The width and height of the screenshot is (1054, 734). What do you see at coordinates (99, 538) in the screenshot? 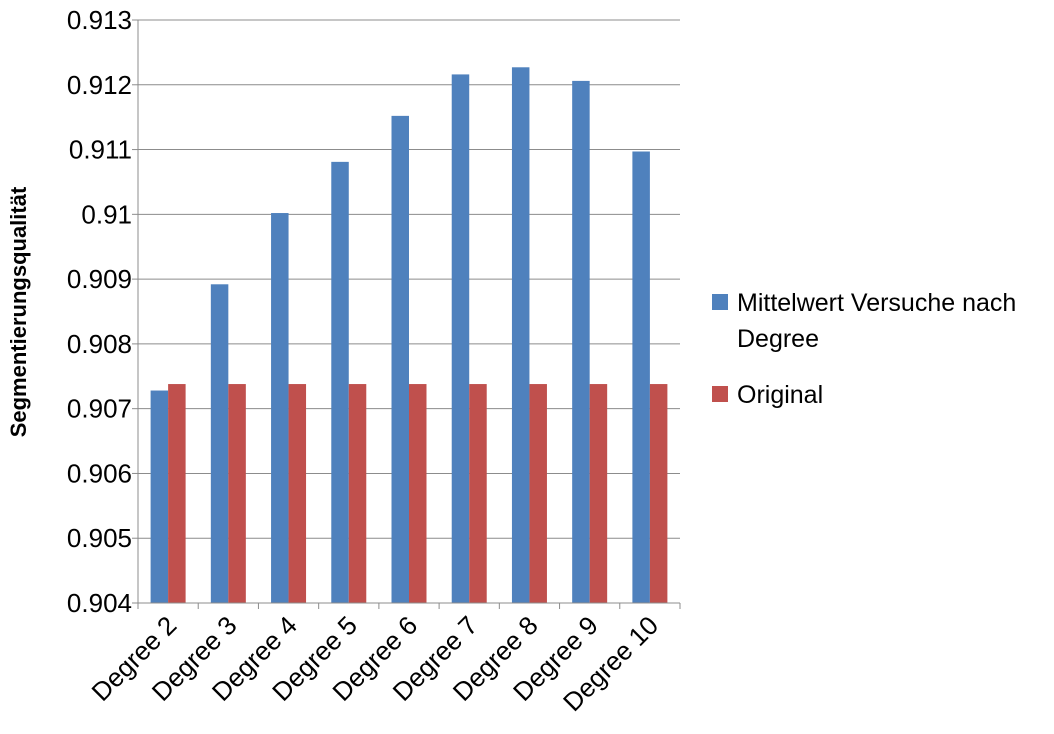
I see `y-tick-label: 0.905` at bounding box center [99, 538].